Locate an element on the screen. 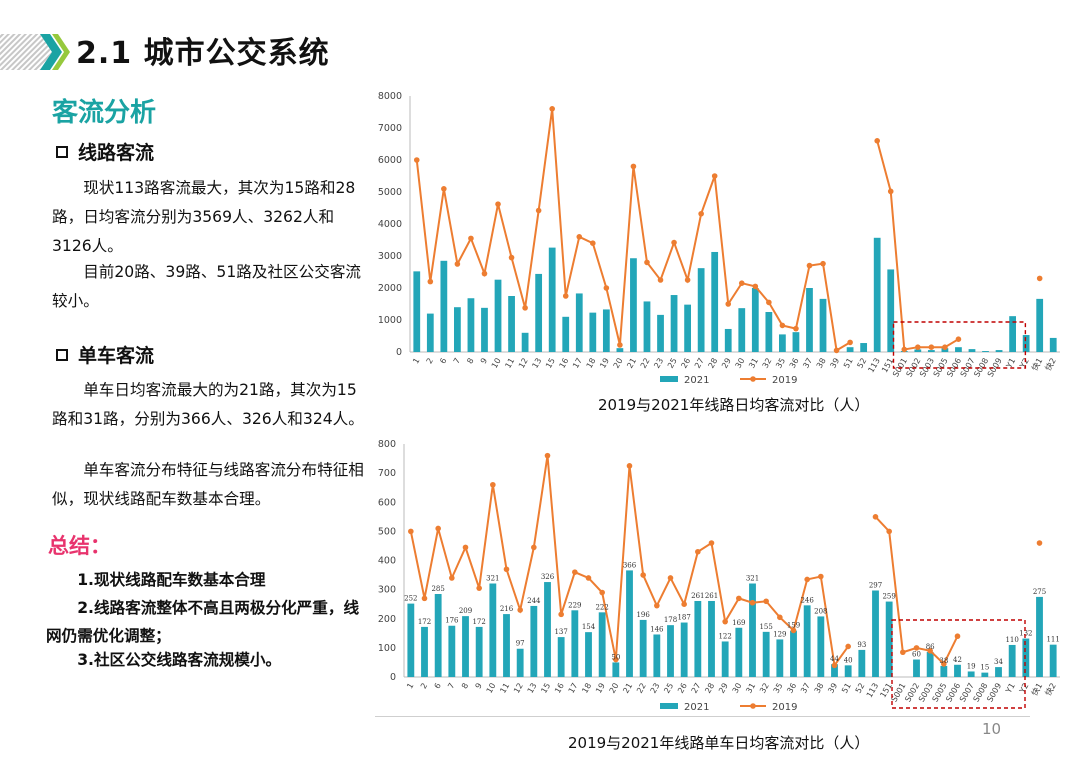 This screenshot has width=1080, height=764. summary-title: 总结： is located at coordinates (79, 546).